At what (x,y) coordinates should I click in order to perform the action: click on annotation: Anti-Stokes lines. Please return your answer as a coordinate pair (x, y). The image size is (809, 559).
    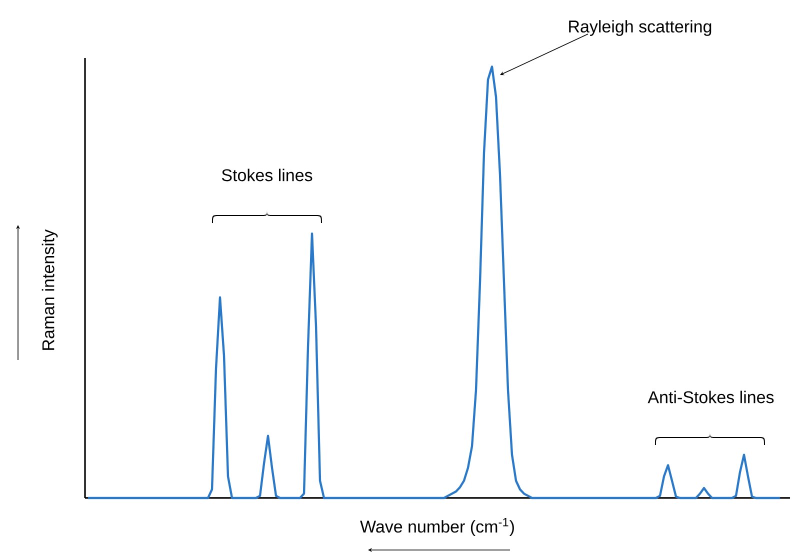
    Looking at the image, I should click on (711, 397).